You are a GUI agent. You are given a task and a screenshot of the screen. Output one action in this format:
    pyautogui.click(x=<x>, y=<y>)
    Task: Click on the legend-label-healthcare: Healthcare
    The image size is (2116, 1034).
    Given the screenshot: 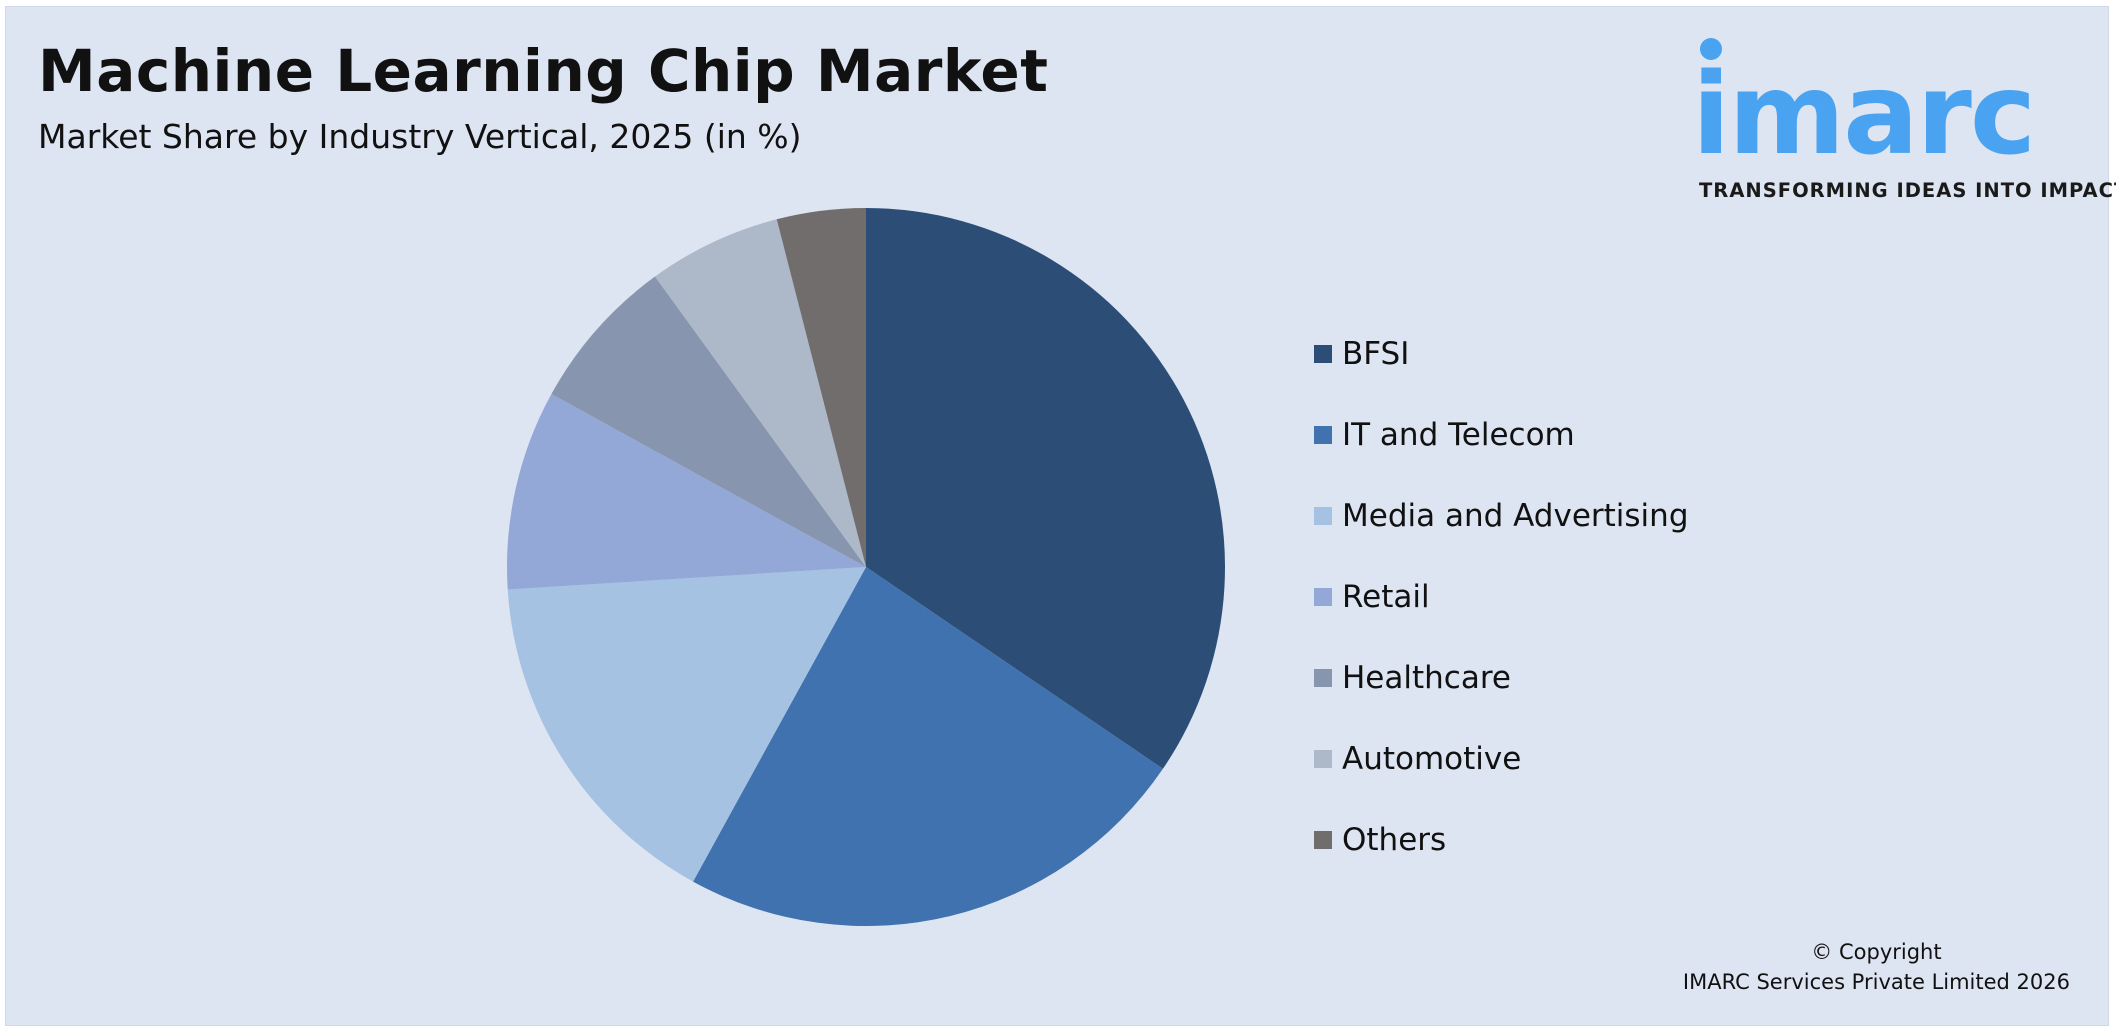 What is the action you would take?
    pyautogui.click(x=1426, y=677)
    